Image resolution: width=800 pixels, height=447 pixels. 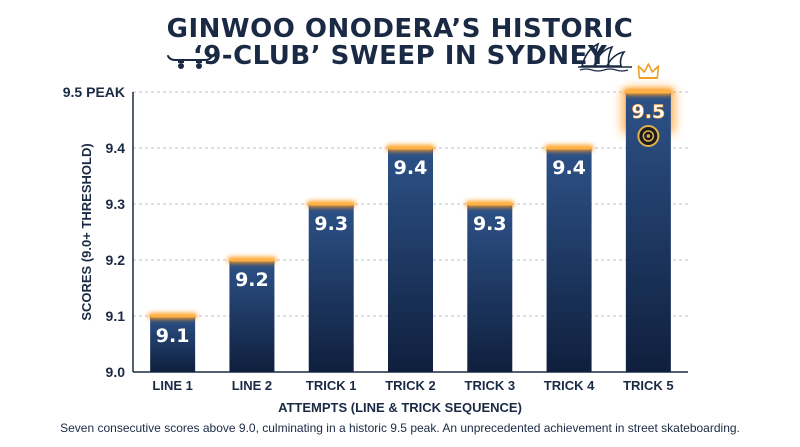 I want to click on x-tick-label: TRICK 4, so click(x=569, y=385).